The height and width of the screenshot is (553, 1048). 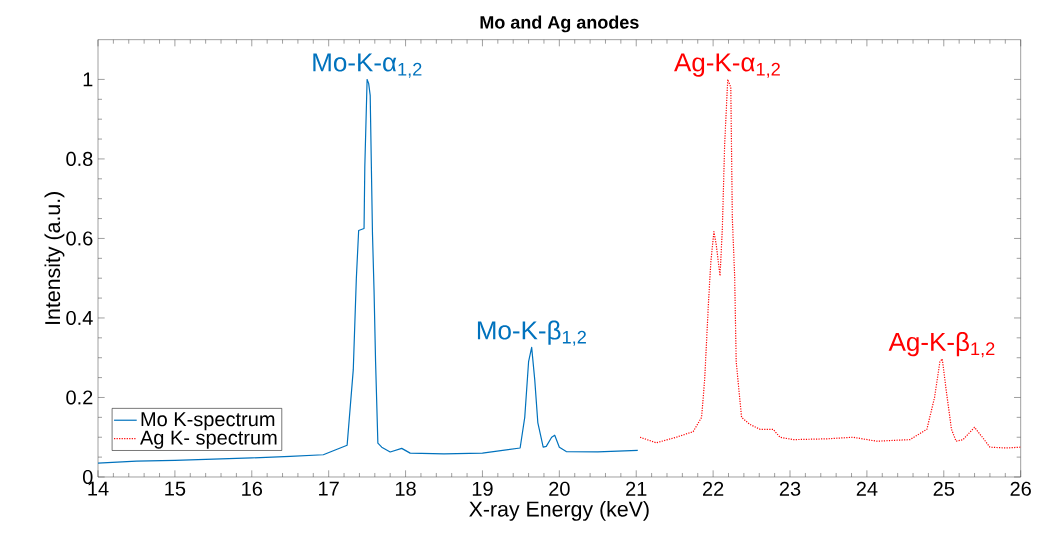 What do you see at coordinates (54, 258) in the screenshot?
I see `y-axis-title: Intensity (a.u.)` at bounding box center [54, 258].